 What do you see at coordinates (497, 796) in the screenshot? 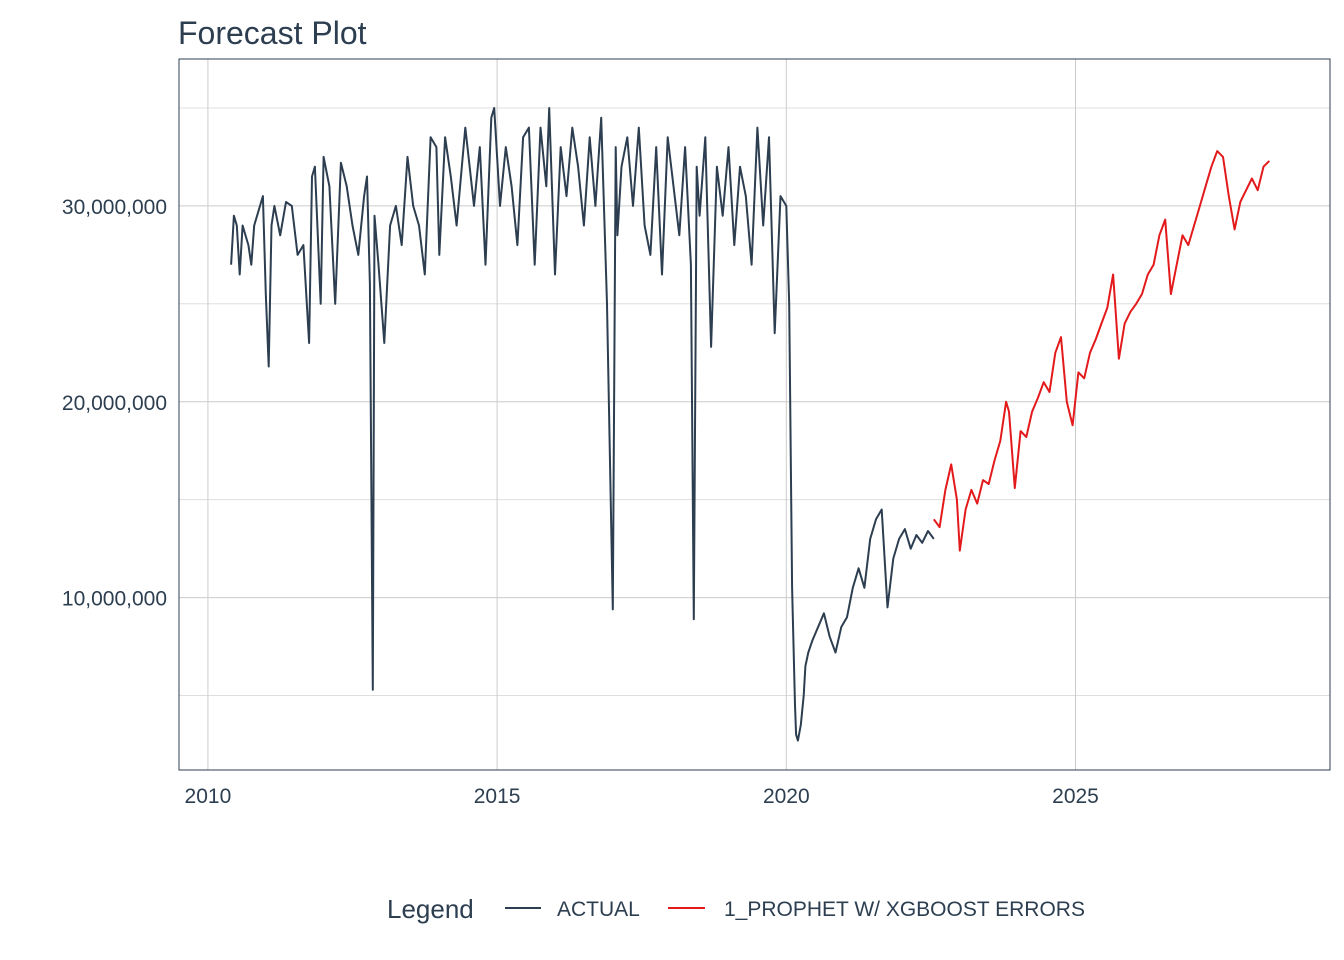
I see `x-tick-label: 2015` at bounding box center [497, 796].